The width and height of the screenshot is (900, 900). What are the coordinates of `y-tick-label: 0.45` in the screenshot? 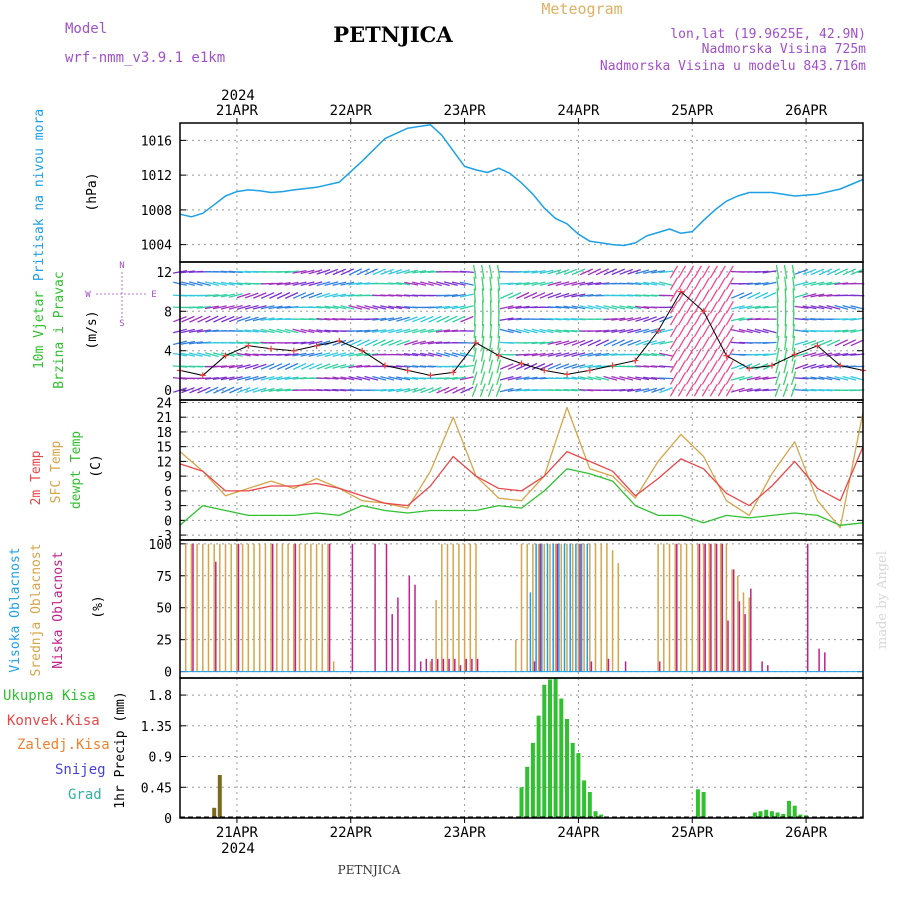 It's located at (156, 788).